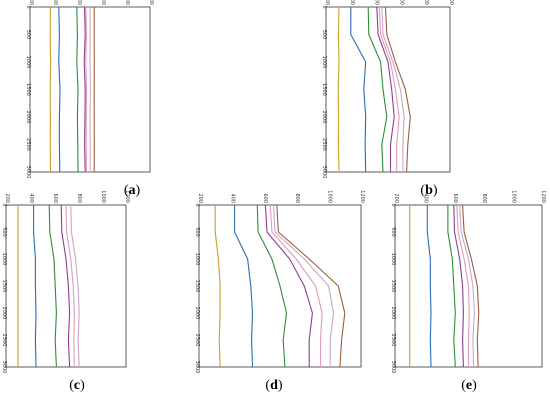  I want to click on caption-c-open: (, so click(71, 385).